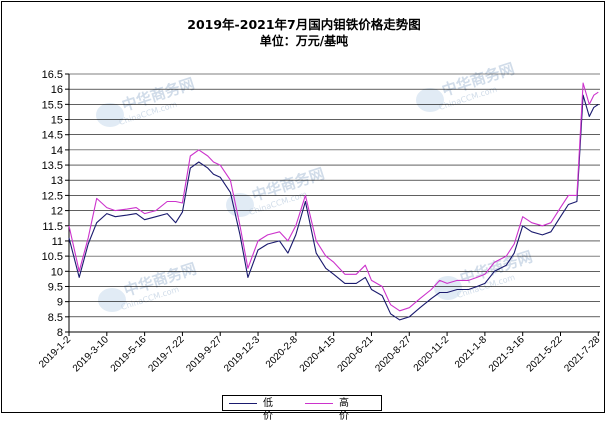 The height and width of the screenshot is (423, 608). I want to click on x-tick-label: 2019-1-2, so click(55, 352).